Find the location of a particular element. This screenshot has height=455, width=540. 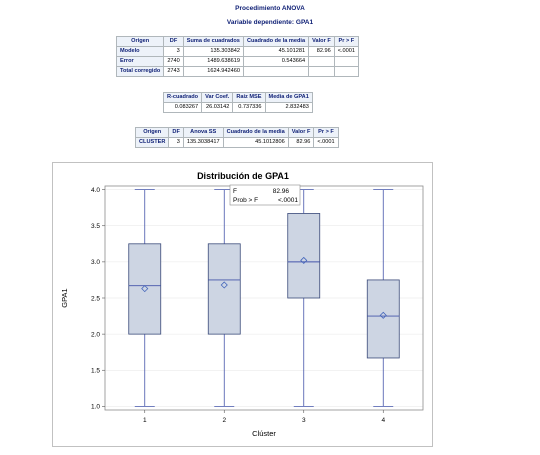

effect-cell: 3 is located at coordinates (176, 142).